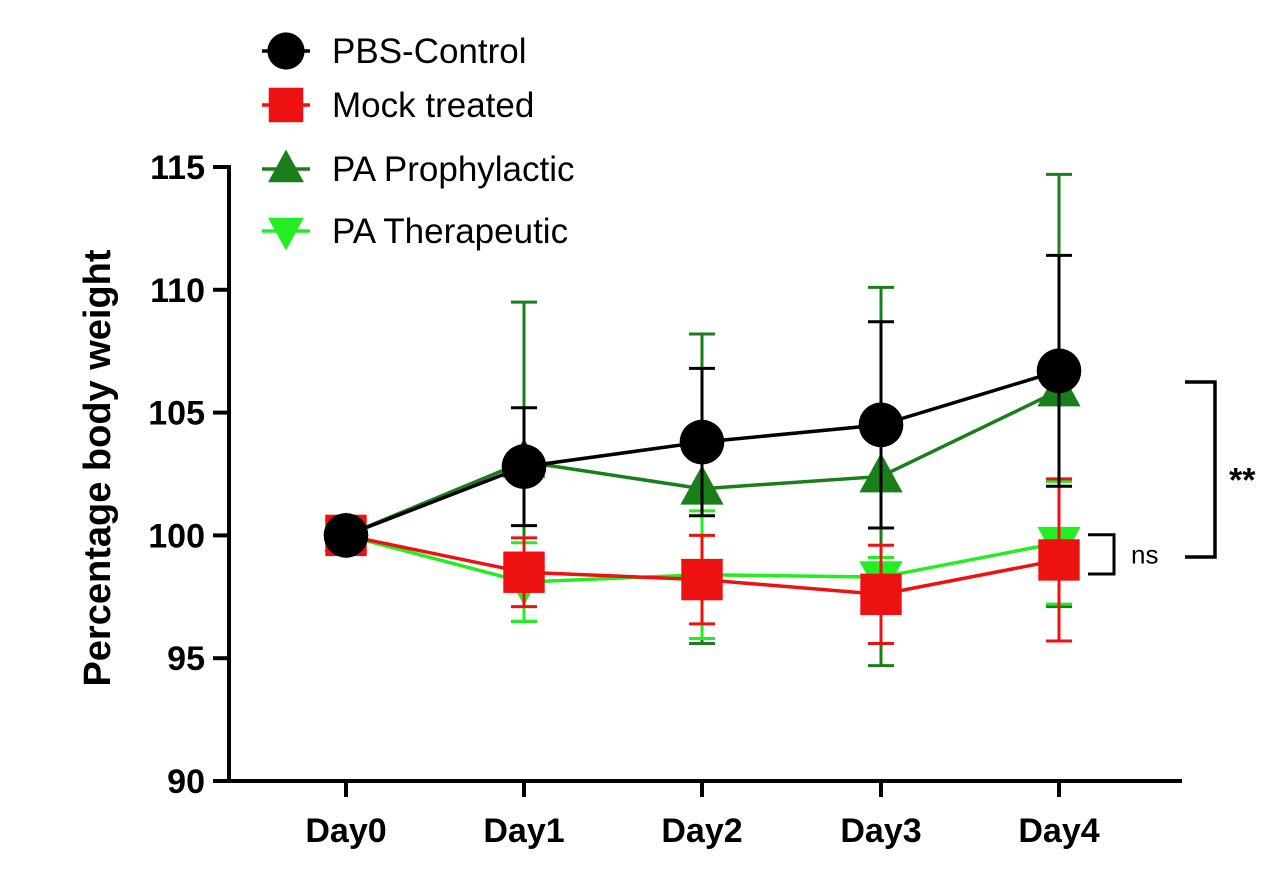  What do you see at coordinates (345, 831) in the screenshot?
I see `x-tick-label: Day0` at bounding box center [345, 831].